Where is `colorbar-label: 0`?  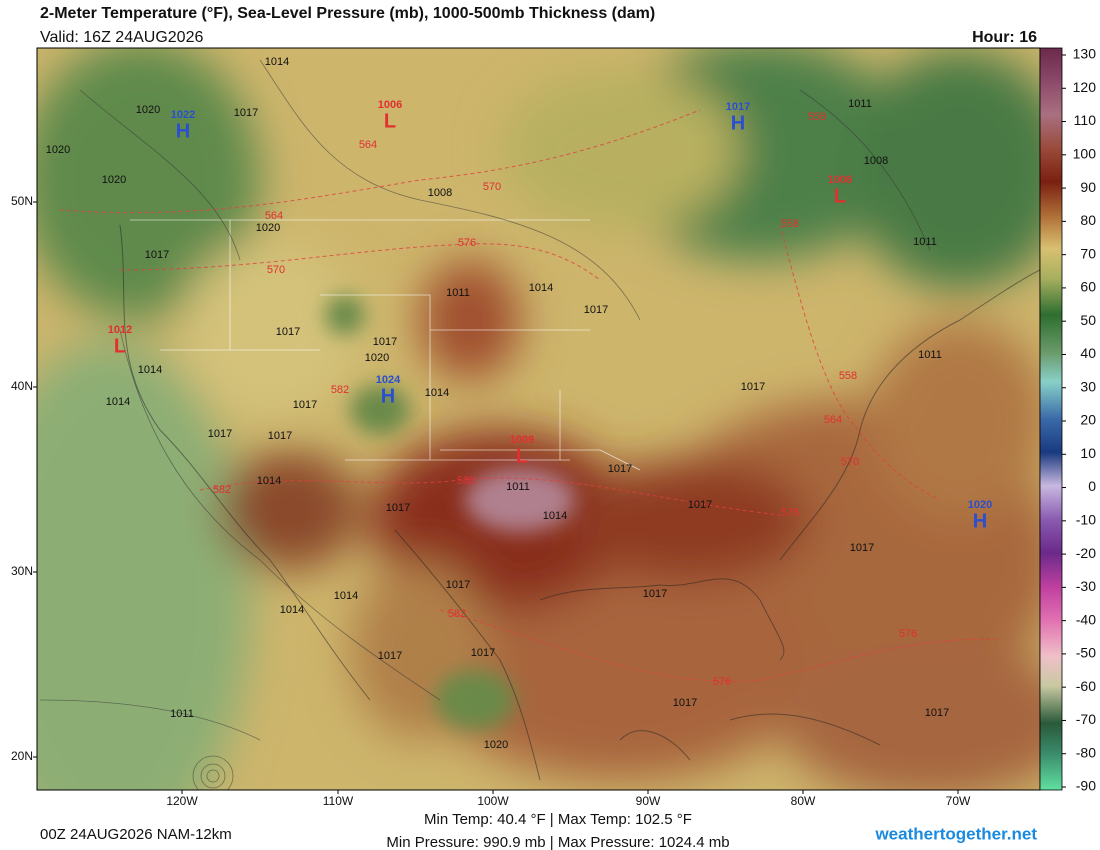 colorbar-label: 0 is located at coordinates (1092, 486).